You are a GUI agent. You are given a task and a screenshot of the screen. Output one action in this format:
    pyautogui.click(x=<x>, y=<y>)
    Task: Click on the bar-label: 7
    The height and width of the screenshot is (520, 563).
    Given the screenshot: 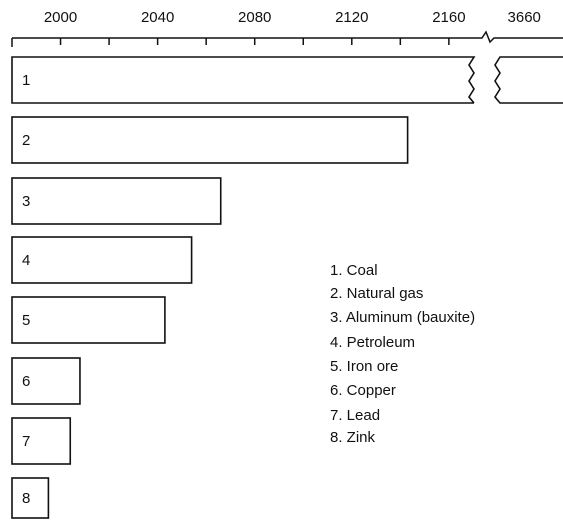 What is the action you would take?
    pyautogui.click(x=26, y=441)
    